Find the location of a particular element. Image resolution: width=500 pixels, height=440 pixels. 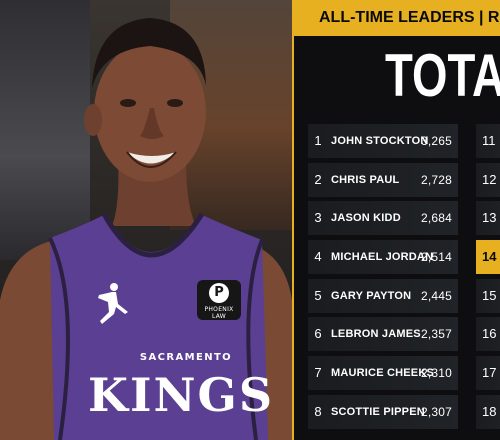

leader-row: 3 JASON KIDD 2,684 is located at coordinates (383, 218).